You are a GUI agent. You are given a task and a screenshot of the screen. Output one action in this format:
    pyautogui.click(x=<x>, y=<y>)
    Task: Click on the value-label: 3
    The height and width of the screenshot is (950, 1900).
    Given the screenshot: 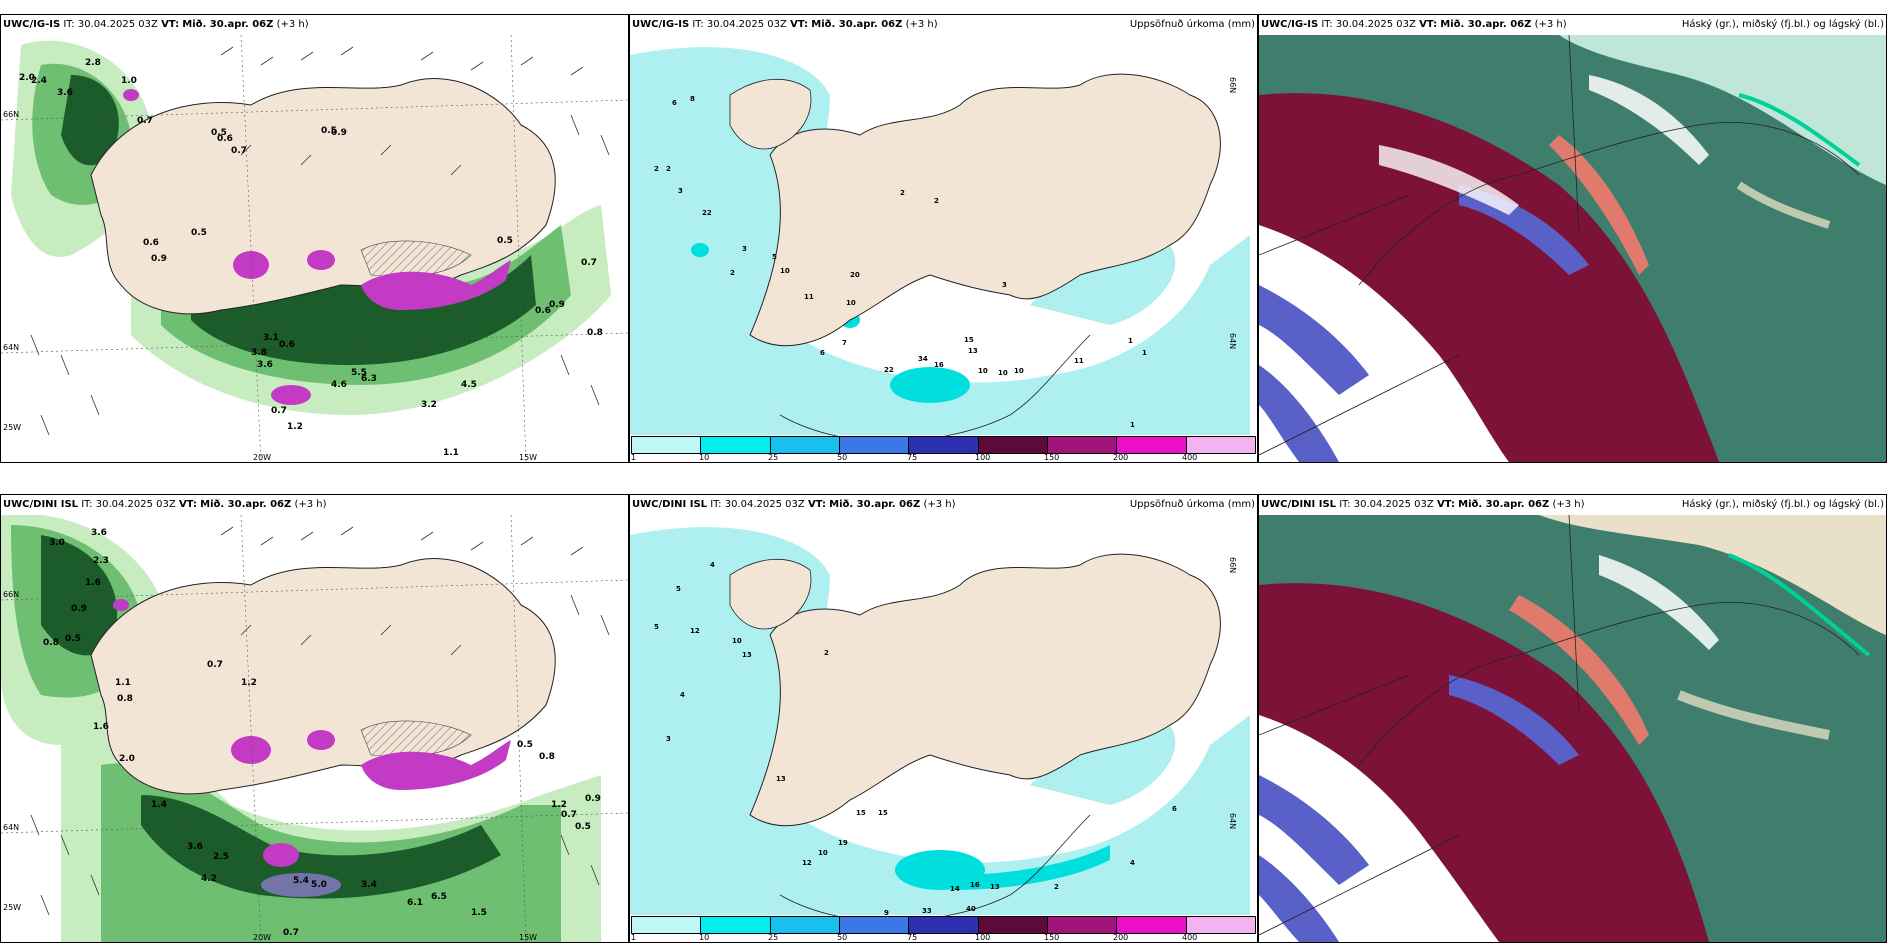 What is the action you would take?
    pyautogui.click(x=1004, y=285)
    